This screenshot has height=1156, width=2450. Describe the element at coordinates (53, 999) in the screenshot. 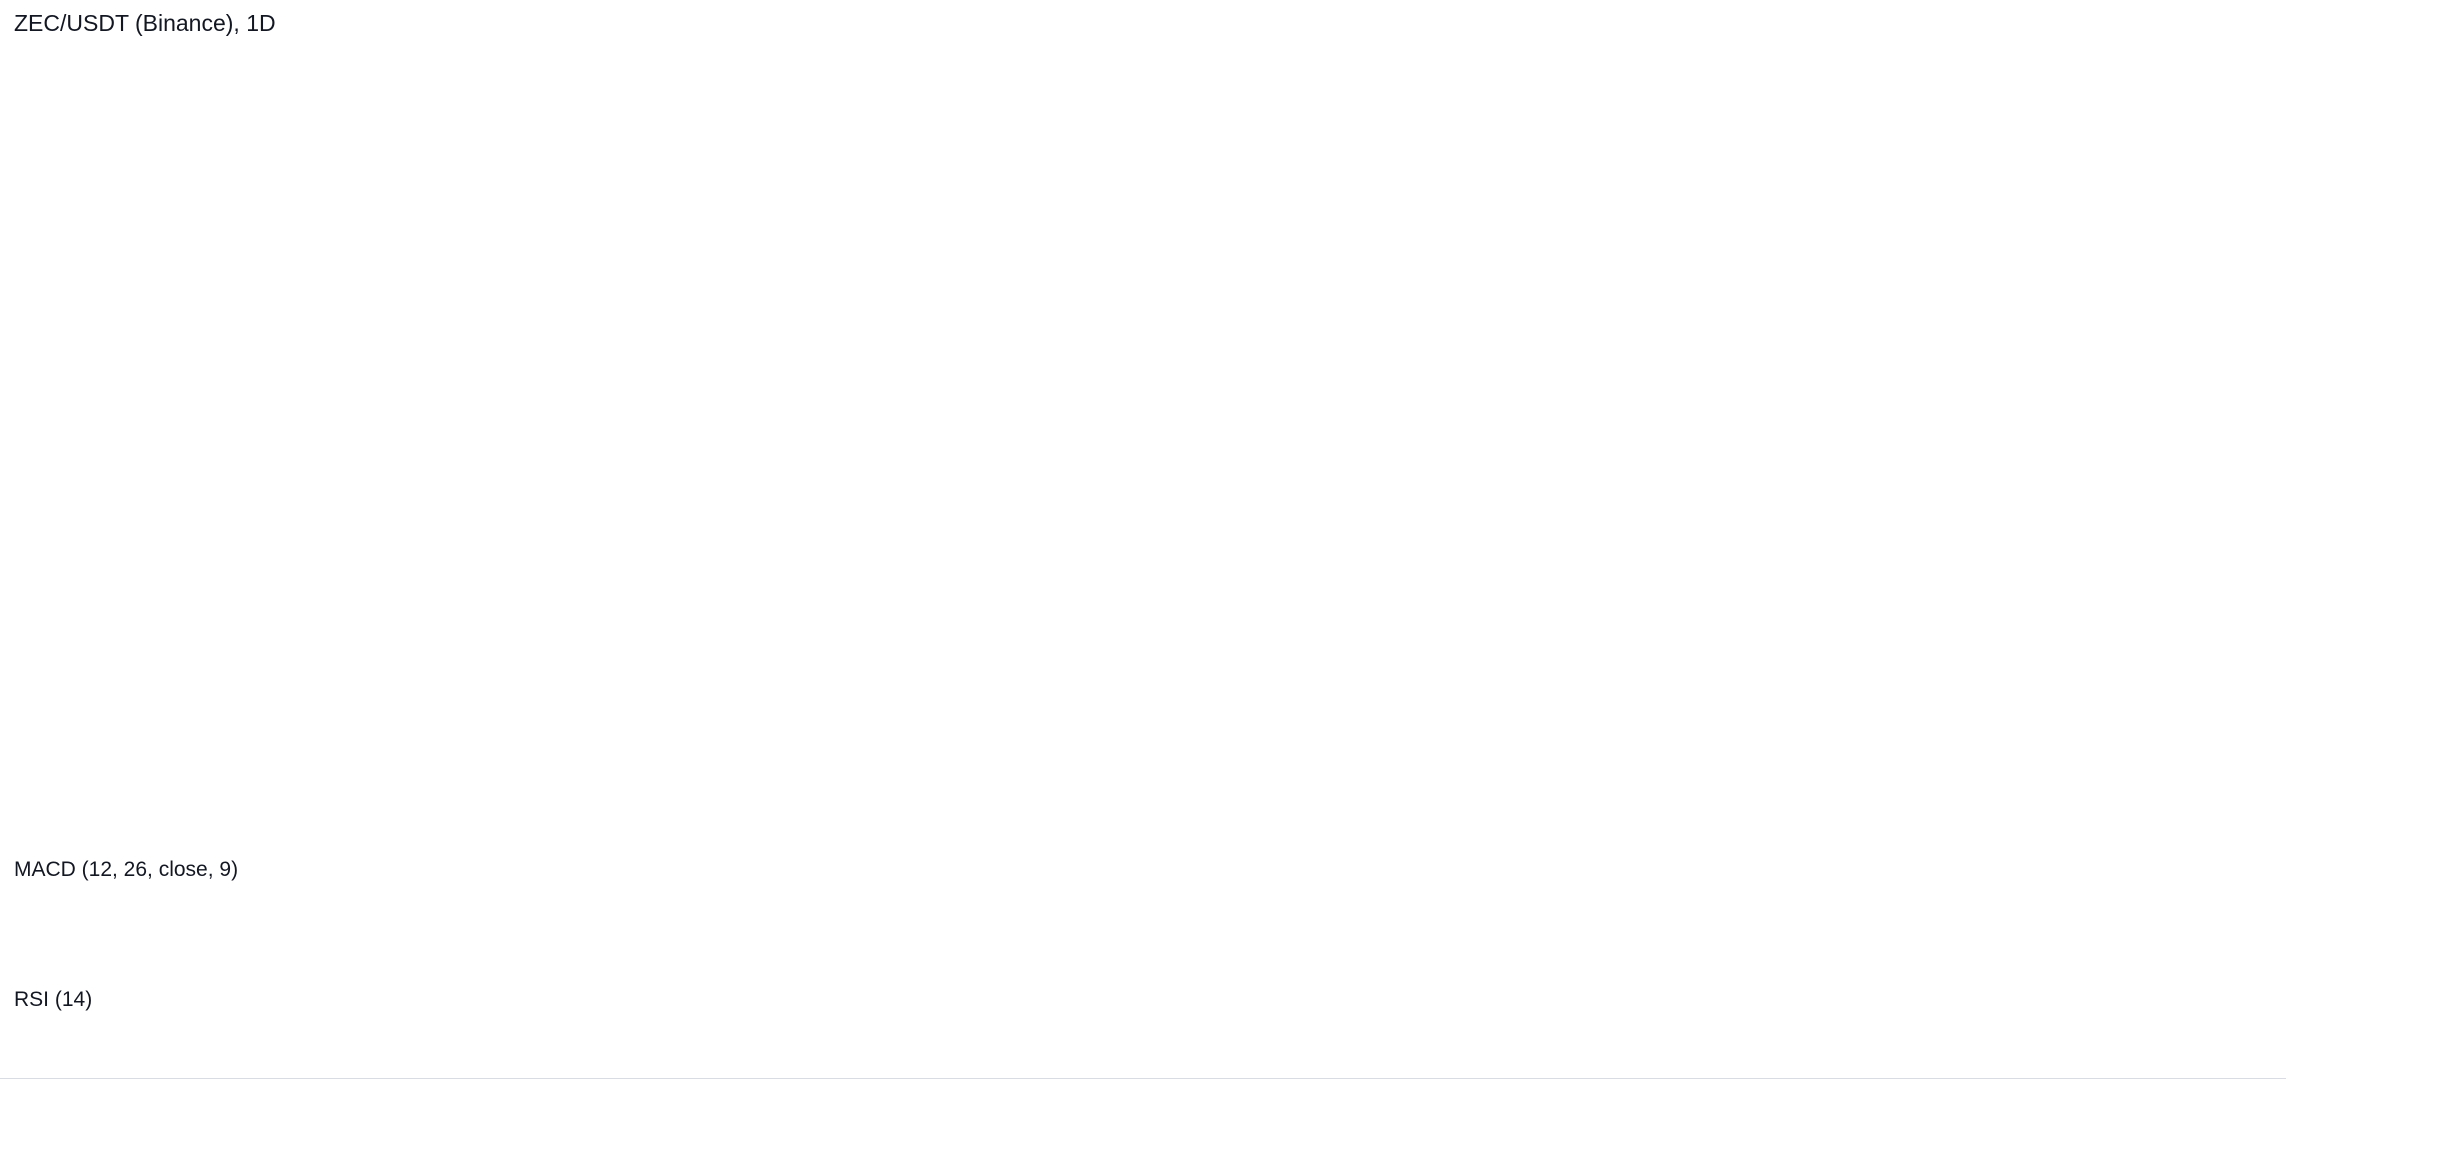

I see `rsi-label: RSI (14)` at that location.